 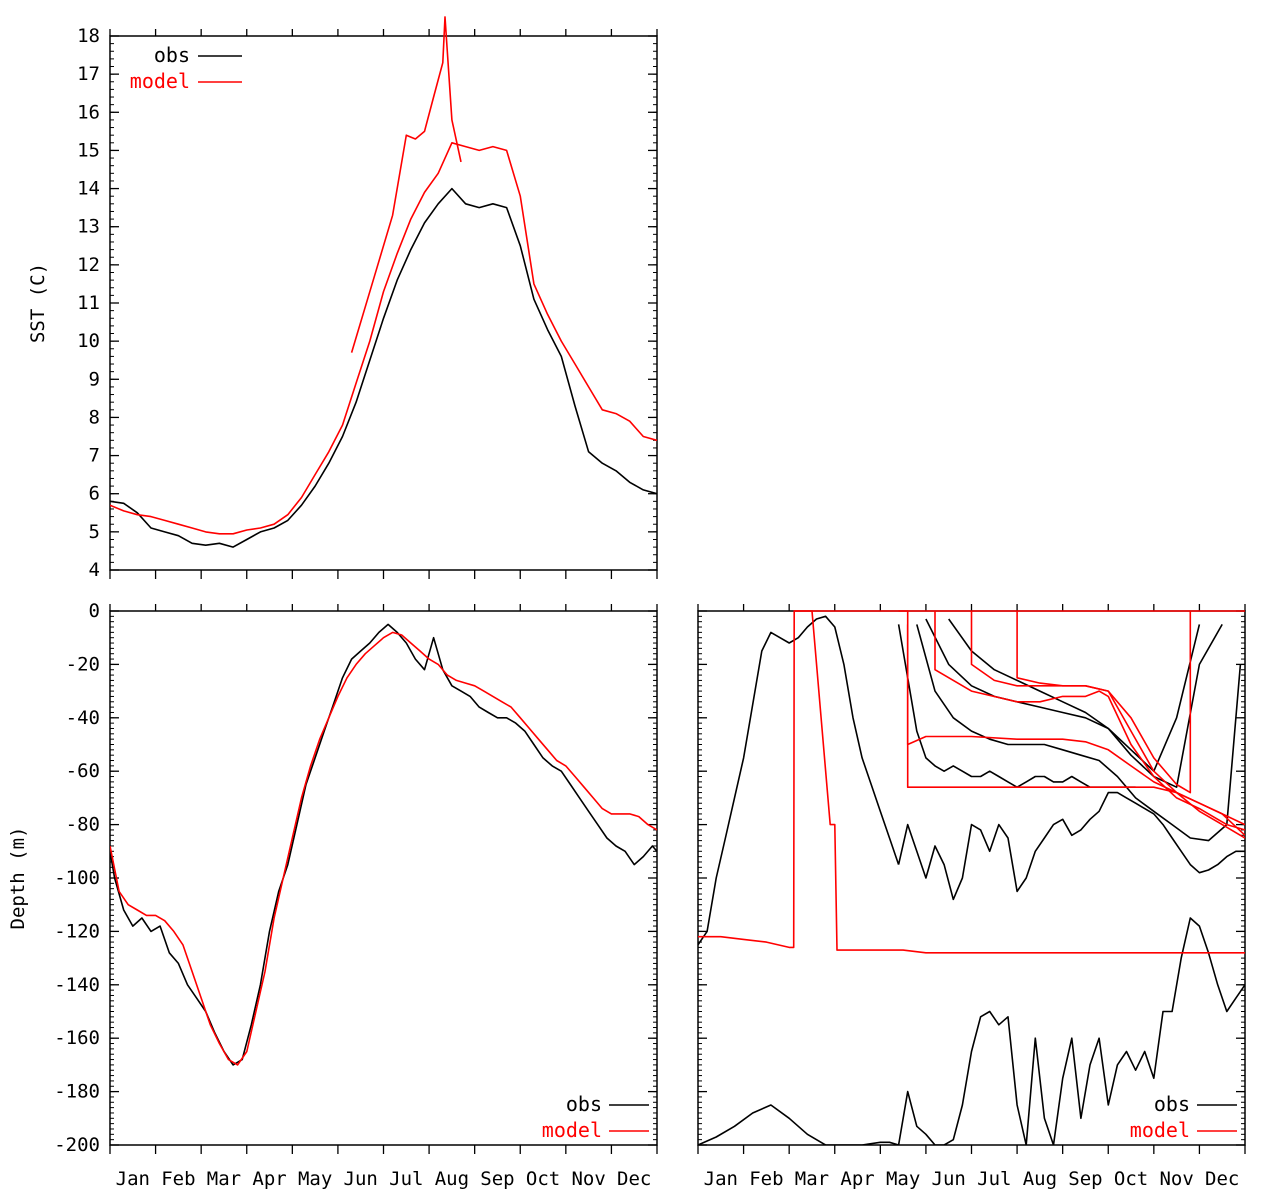 What do you see at coordinates (94, 570) in the screenshot?
I see `y-tick-label: 4` at bounding box center [94, 570].